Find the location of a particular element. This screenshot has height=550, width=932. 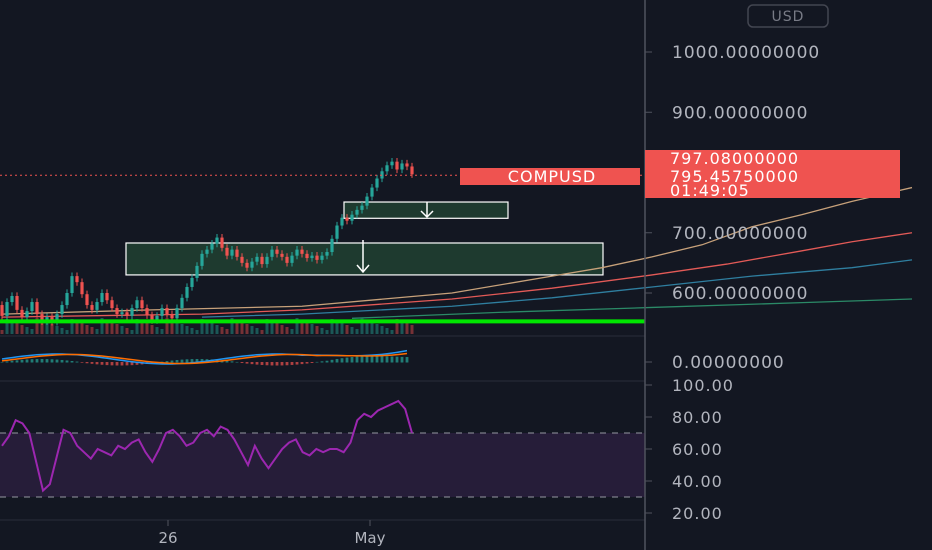

time-axis: 26 May is located at coordinates (272, 533).